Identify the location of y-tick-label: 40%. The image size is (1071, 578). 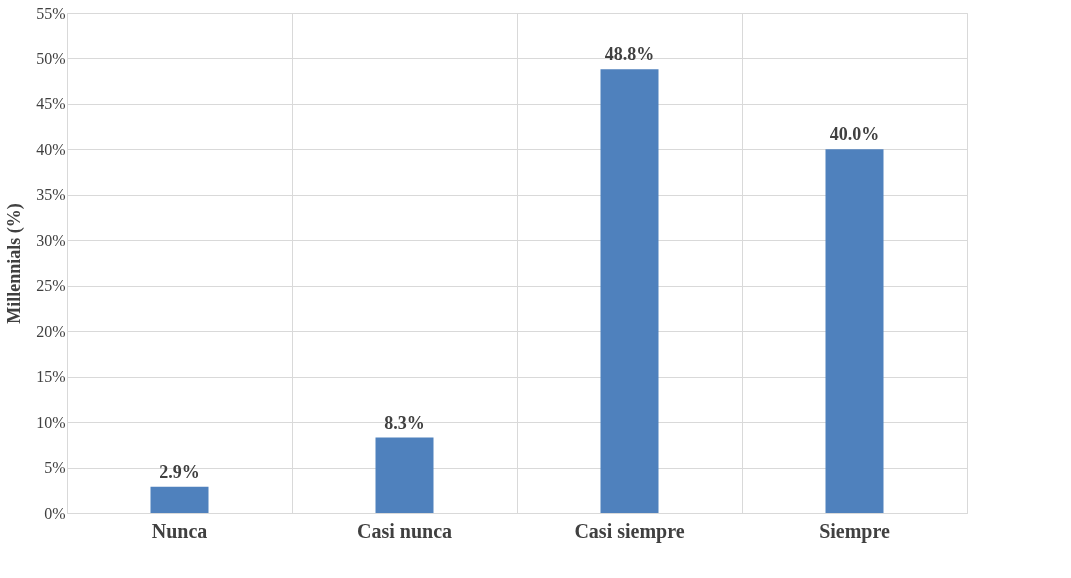
(51, 149).